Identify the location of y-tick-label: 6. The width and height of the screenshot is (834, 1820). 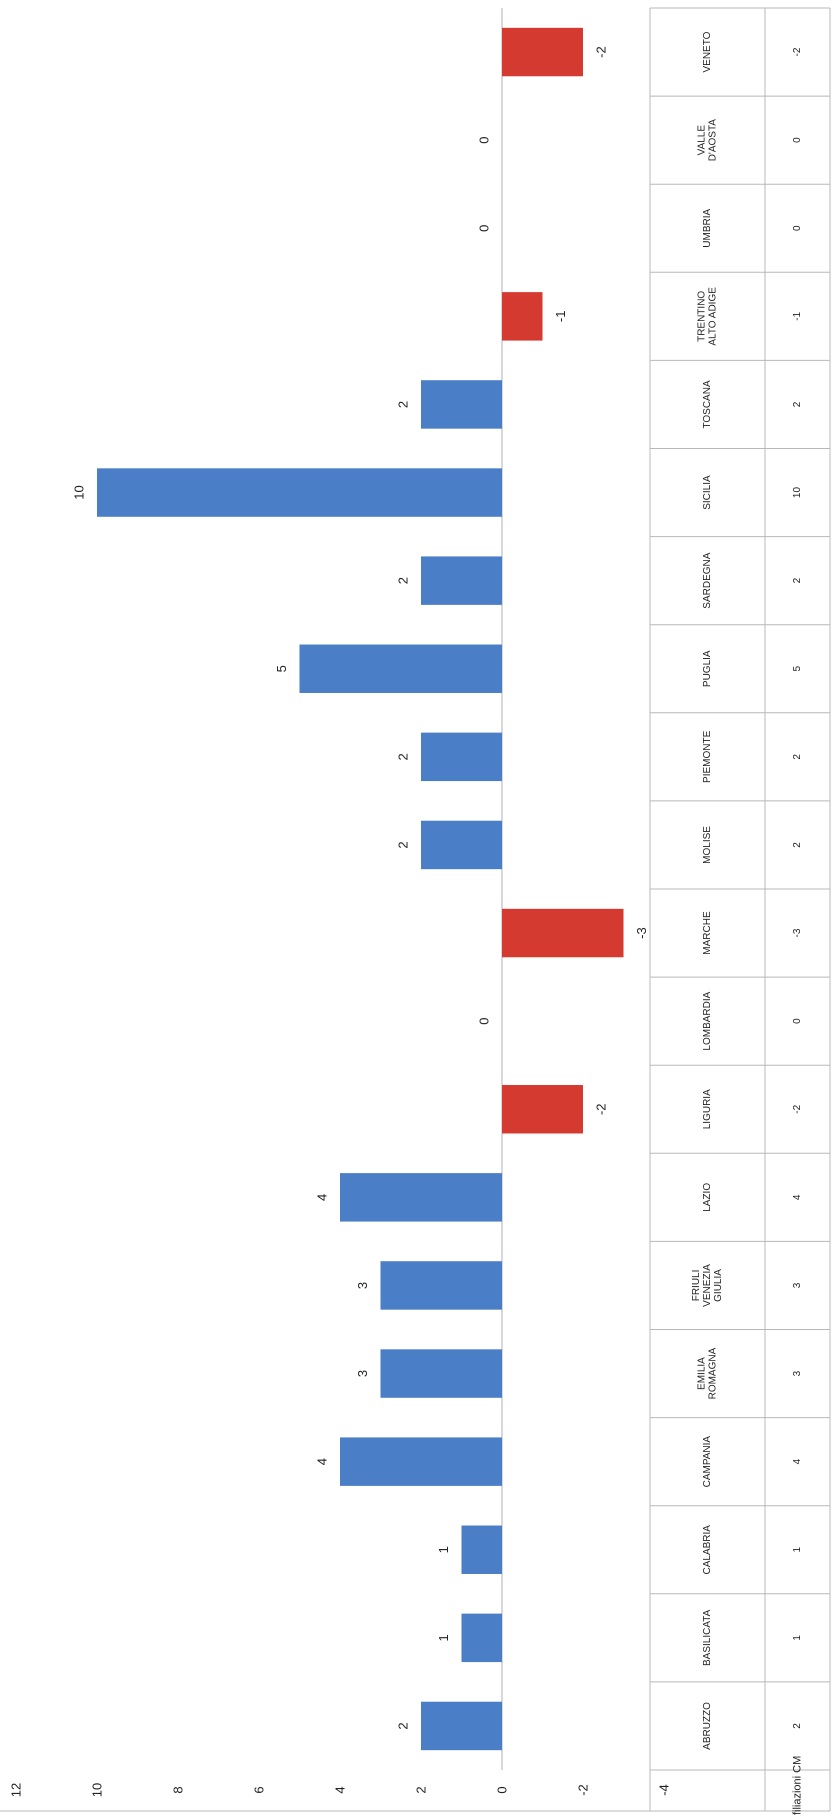
(259, 1789).